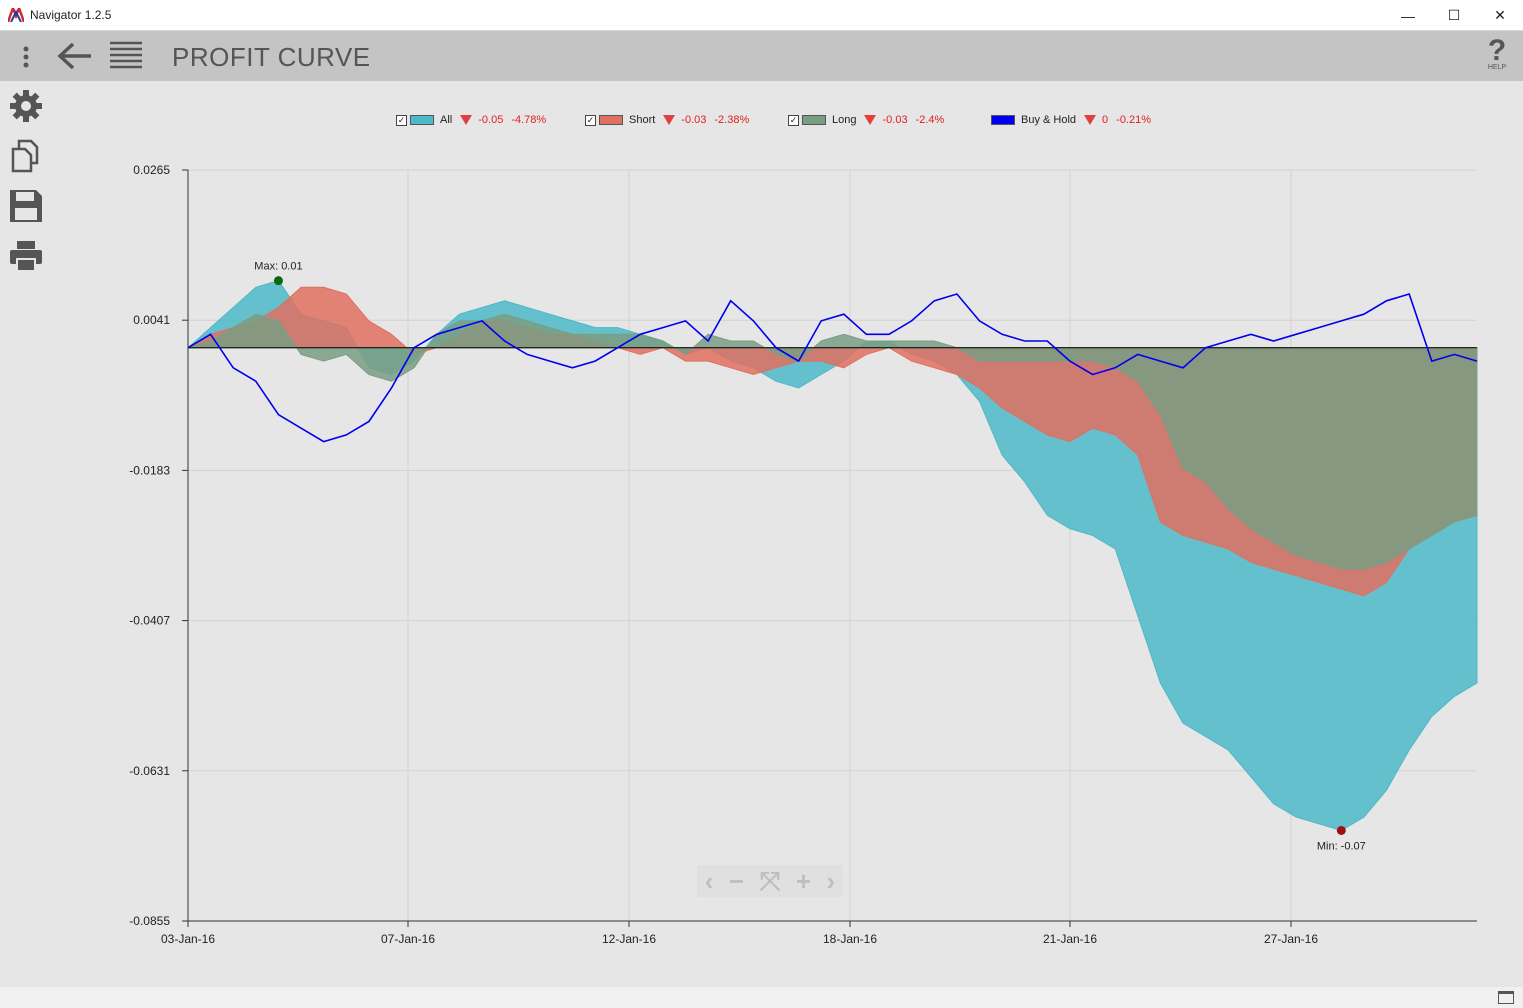  I want to click on y-tick-label: -0.0183, so click(149, 470).